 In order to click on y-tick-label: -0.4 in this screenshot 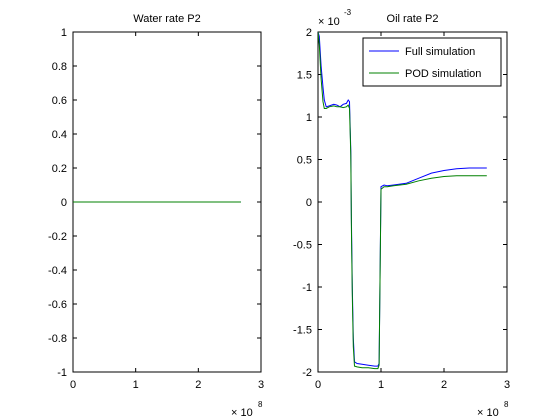, I will do `click(57, 271)`.